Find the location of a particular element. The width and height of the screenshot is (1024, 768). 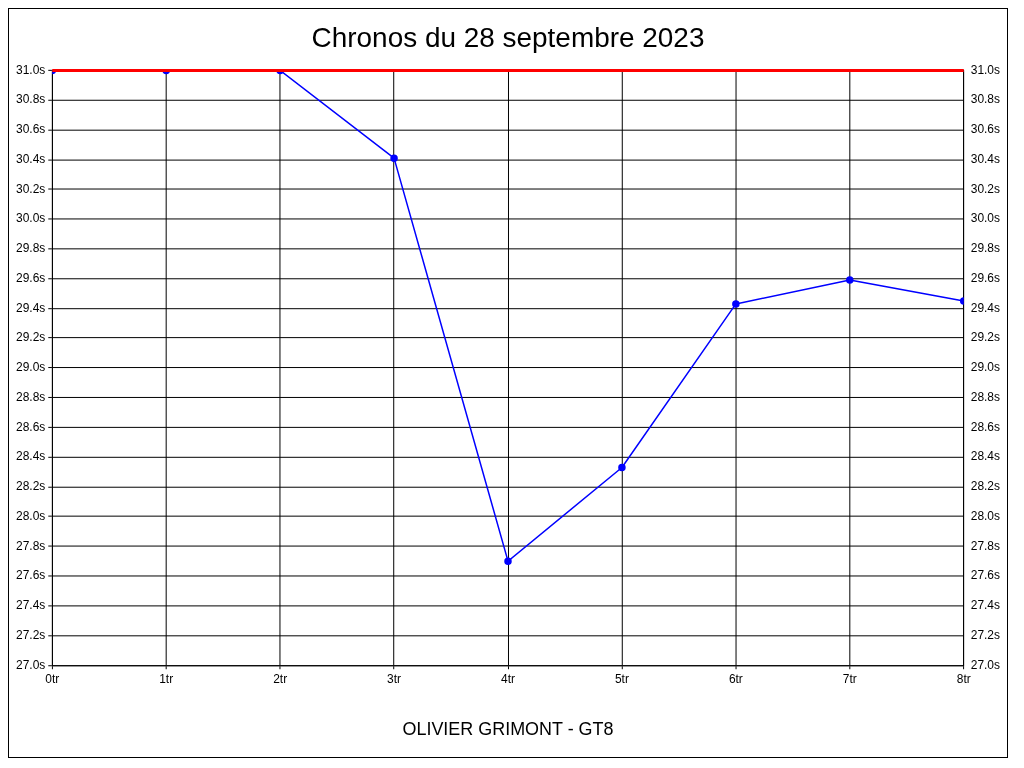

y2-tick-label: 28.4s is located at coordinates (985, 456).